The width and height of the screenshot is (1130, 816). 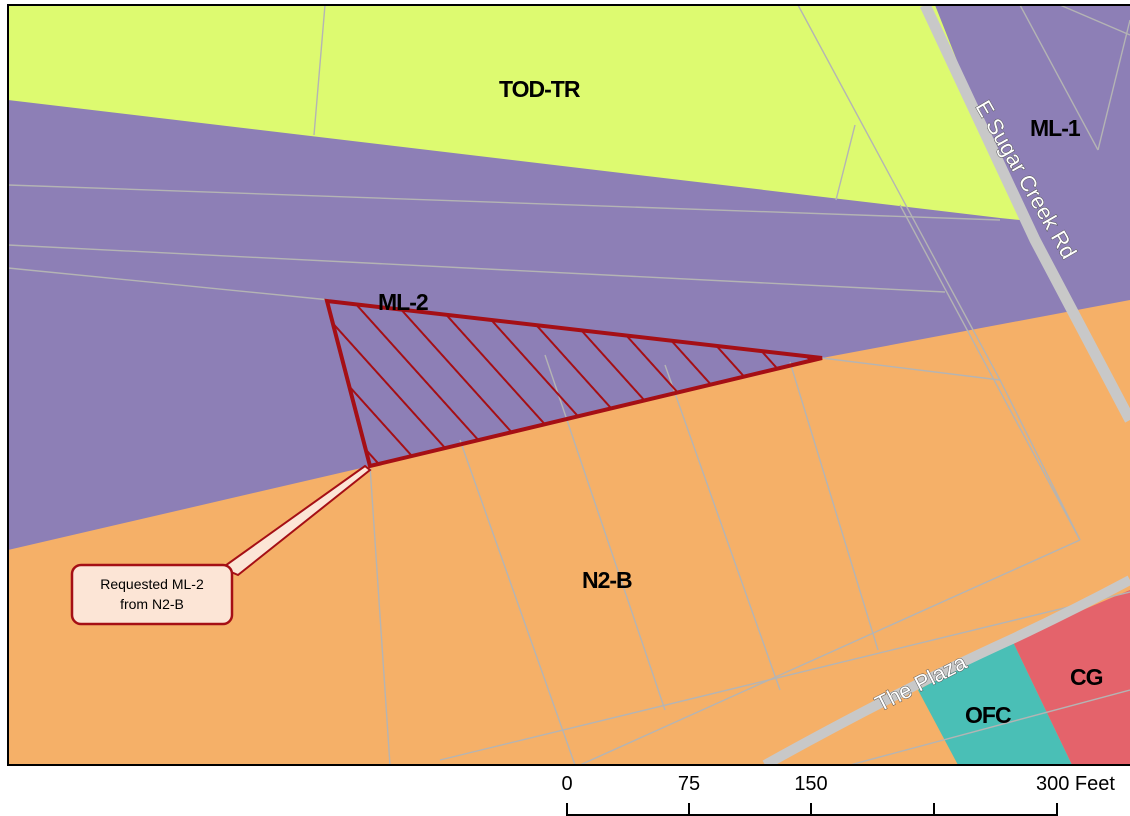 I want to click on requested-rezoning-area, so click(x=573, y=383).